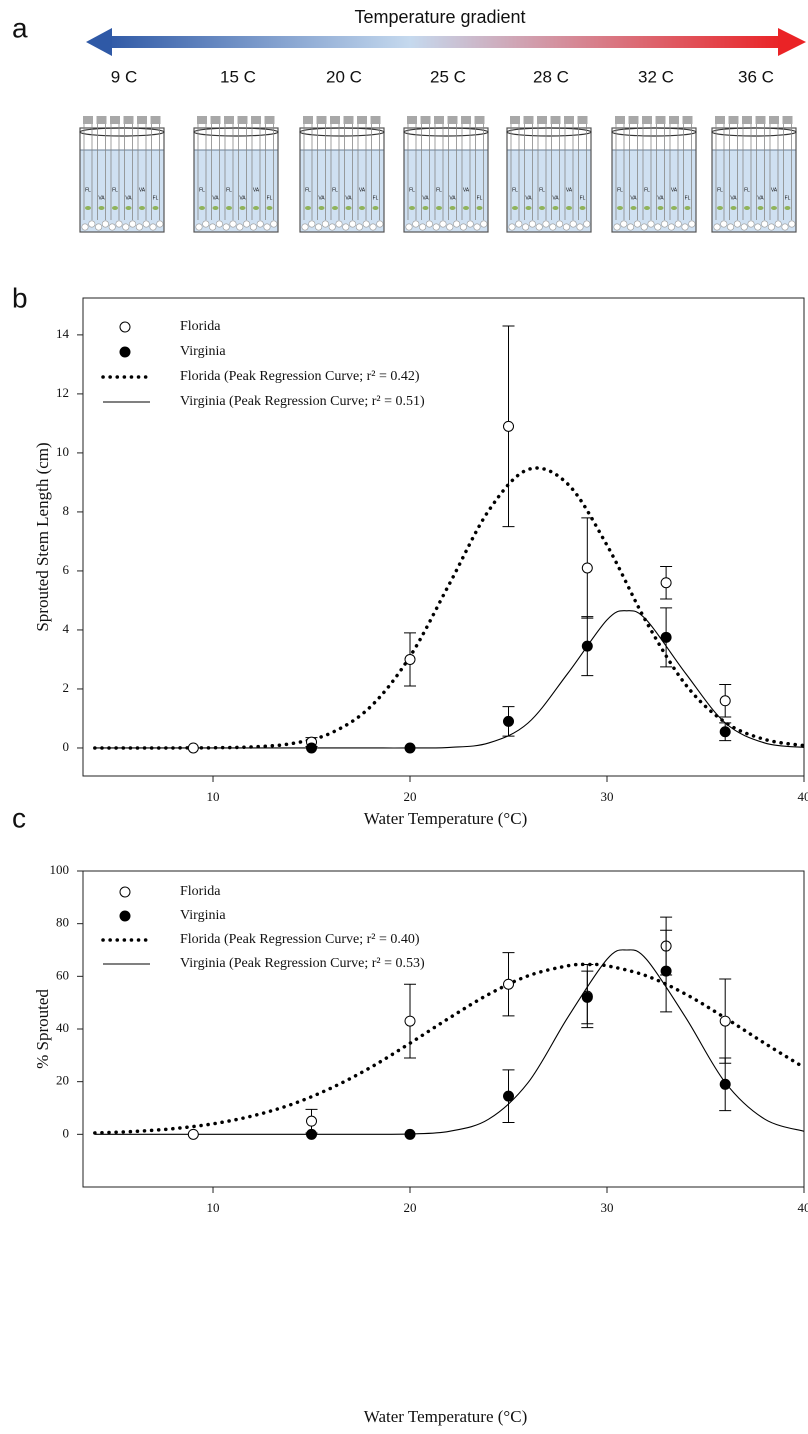 Image resolution: width=808 pixels, height=1434 pixels. I want to click on y-tick-label: 40, so click(62, 1027).